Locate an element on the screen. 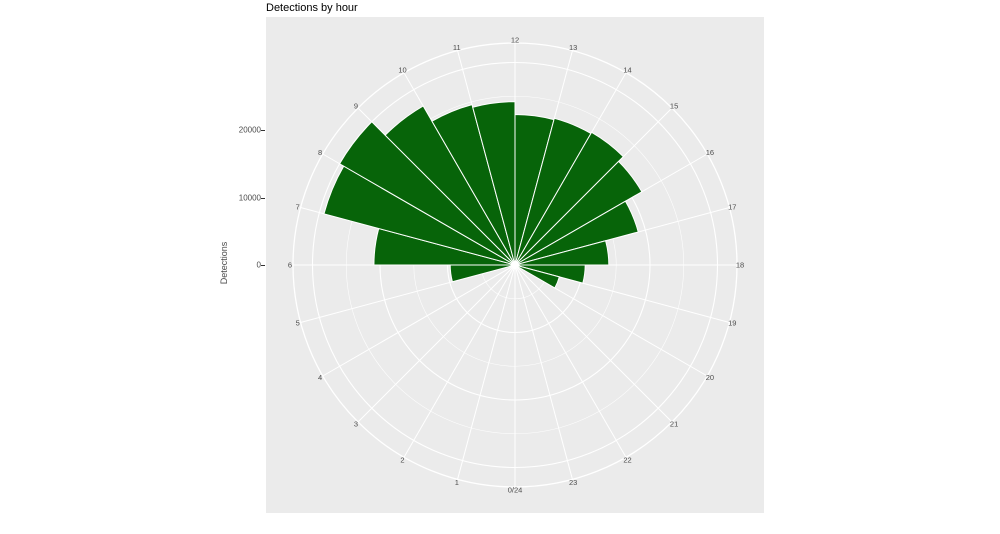 The height and width of the screenshot is (534, 1000). y-tick-label: 20000 is located at coordinates (249, 130).